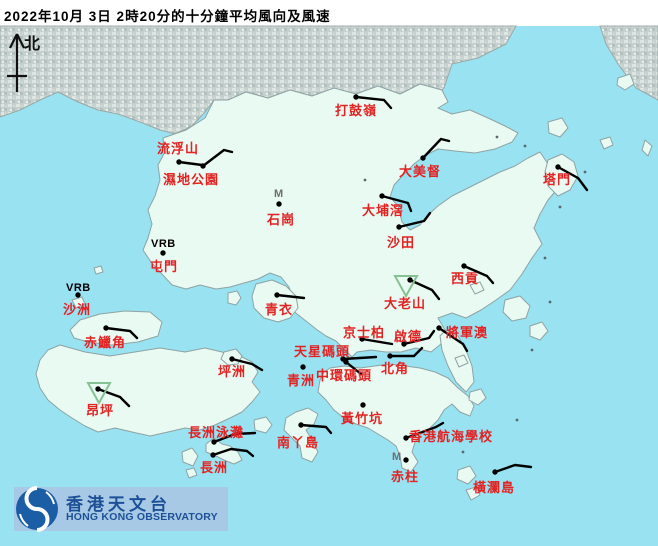  I want to click on station-tai-po-kau, so click(396, 203).